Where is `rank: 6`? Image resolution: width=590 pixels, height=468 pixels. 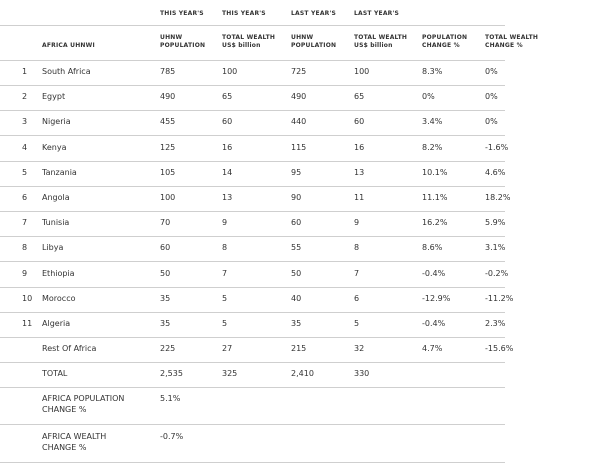 rank: 6 is located at coordinates (25, 197).